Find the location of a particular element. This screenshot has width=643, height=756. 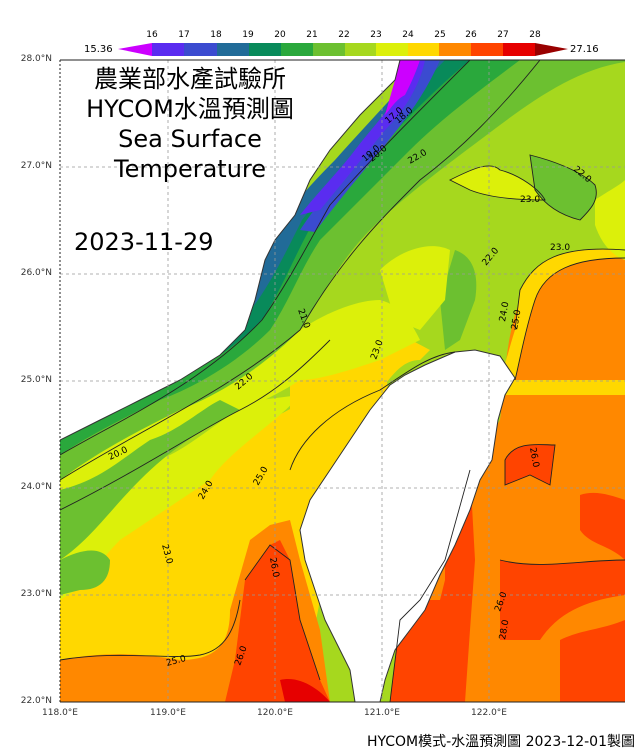

y-tick-label: 25.0°N is located at coordinates (36, 380).